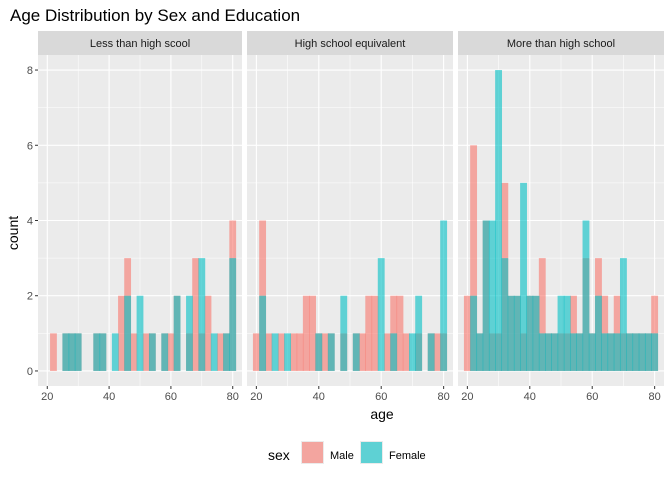 This screenshot has width=672, height=480. I want to click on chart-title: Age Distribution by Sex and Education, so click(155, 15).